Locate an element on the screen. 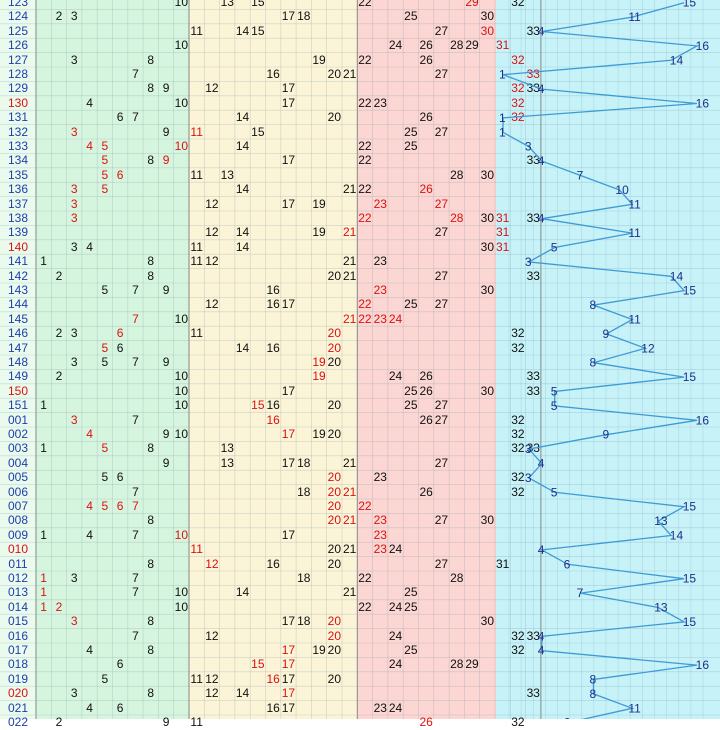  row-label: 009 is located at coordinates (18, 534).